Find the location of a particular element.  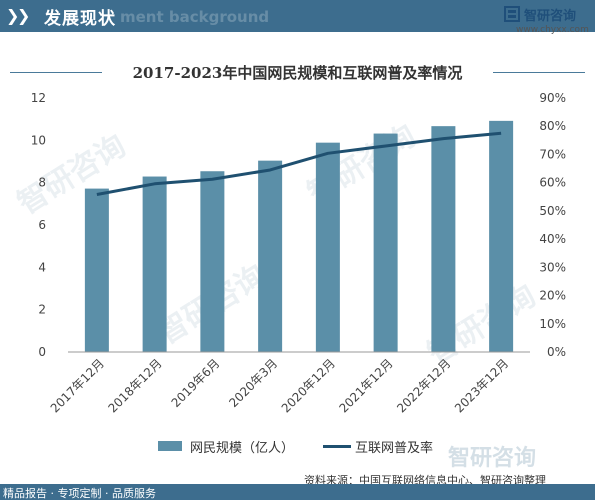

y-right-tick-label: 10% is located at coordinates (552, 324).